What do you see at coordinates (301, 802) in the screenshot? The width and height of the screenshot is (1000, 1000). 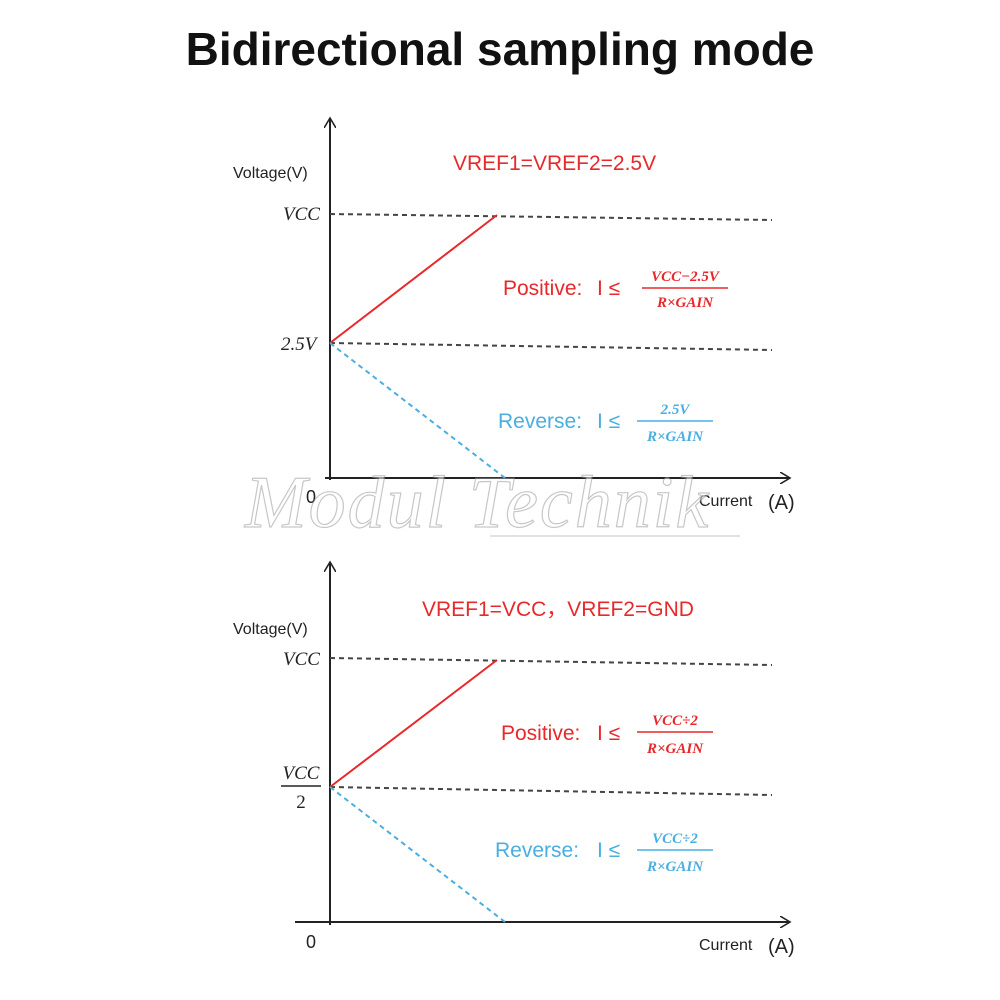 I see `tick-mid-denominator: 2` at bounding box center [301, 802].